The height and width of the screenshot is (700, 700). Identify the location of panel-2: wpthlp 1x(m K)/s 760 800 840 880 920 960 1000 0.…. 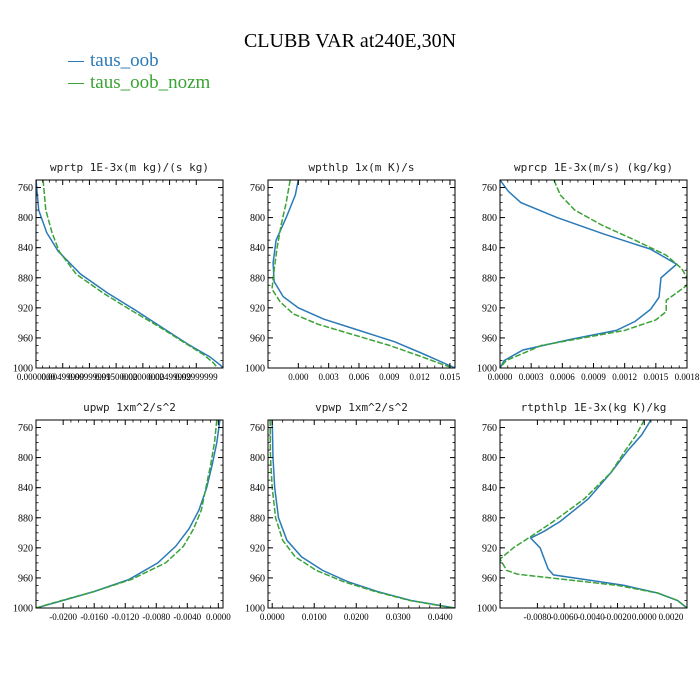
(353, 271).